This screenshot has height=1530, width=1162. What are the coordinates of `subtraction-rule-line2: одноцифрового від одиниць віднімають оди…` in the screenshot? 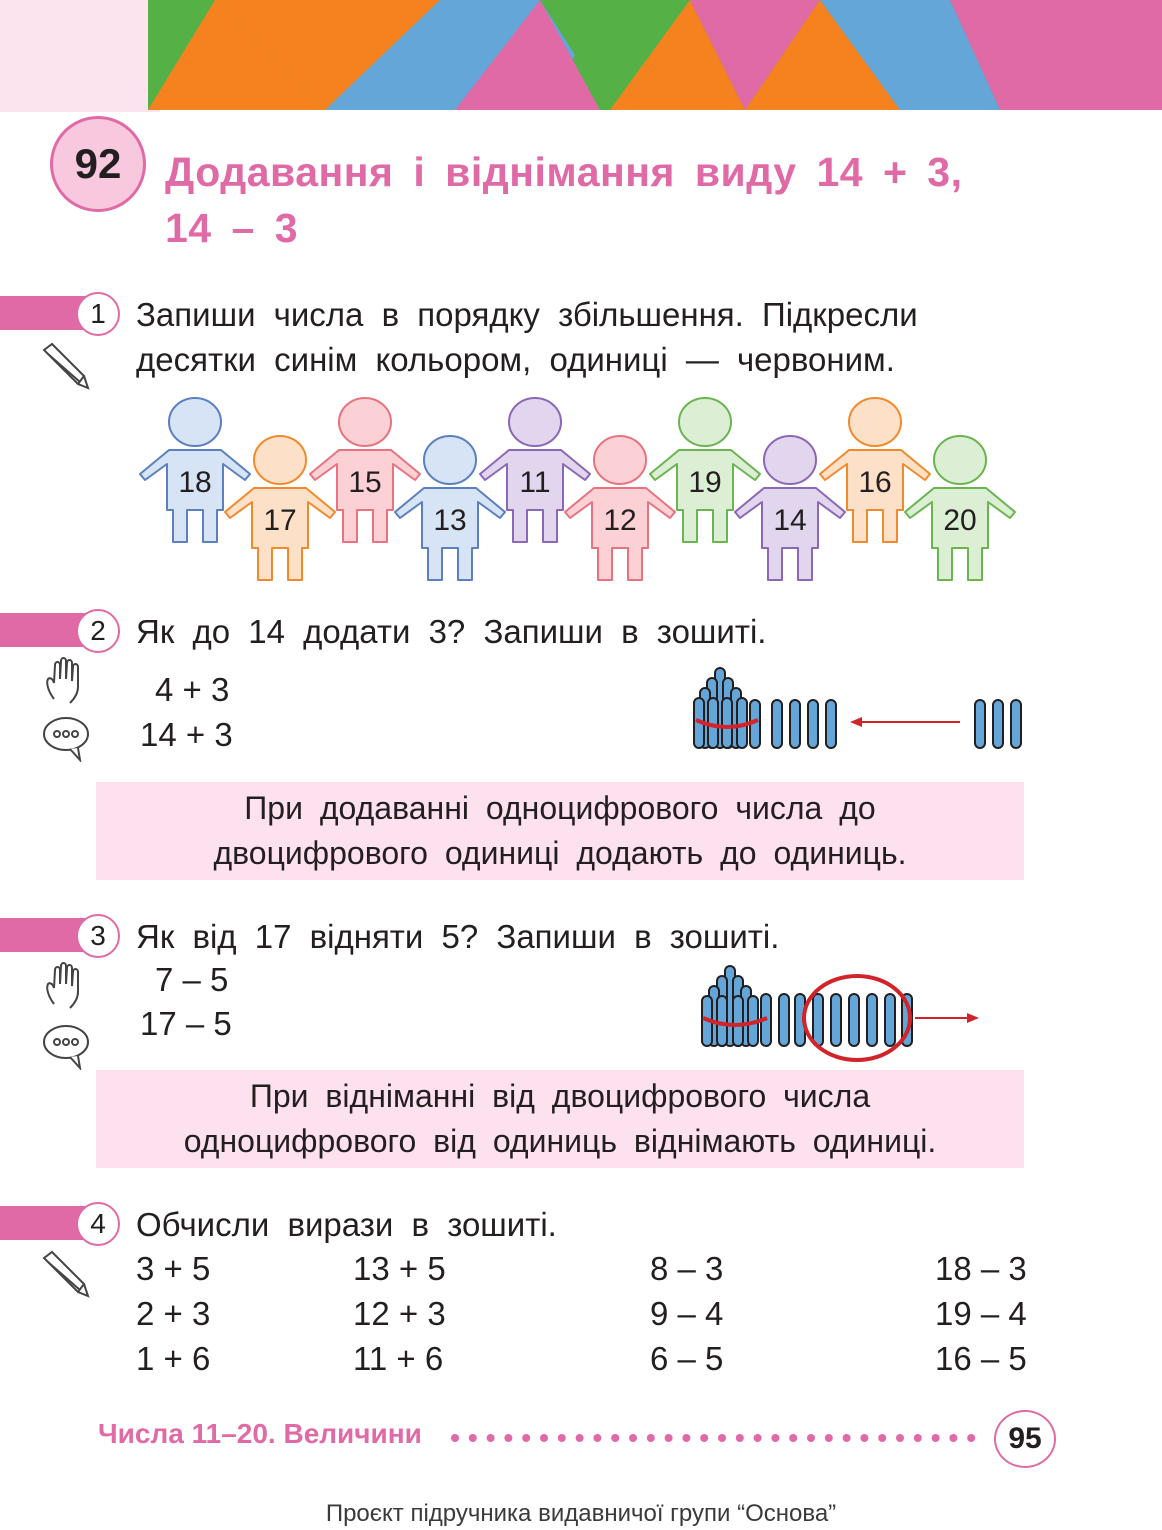 It's located at (560, 1141).